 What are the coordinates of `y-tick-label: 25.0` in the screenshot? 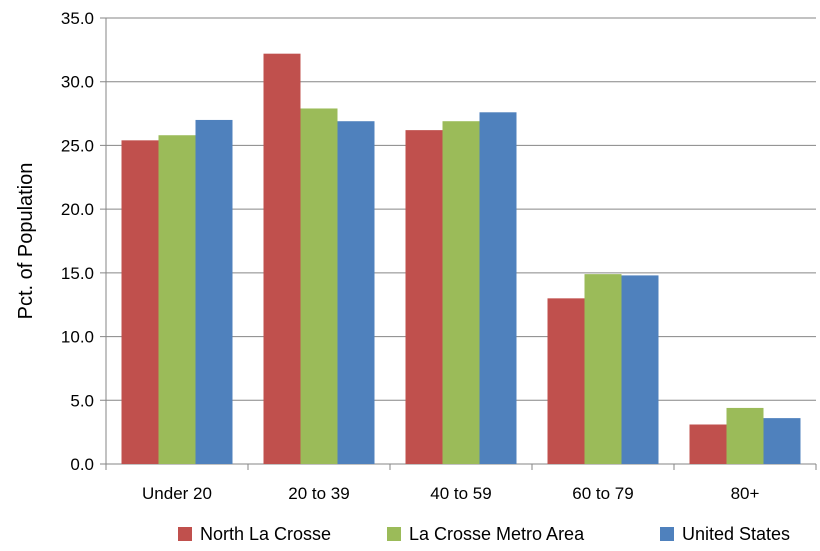 It's located at (77, 145).